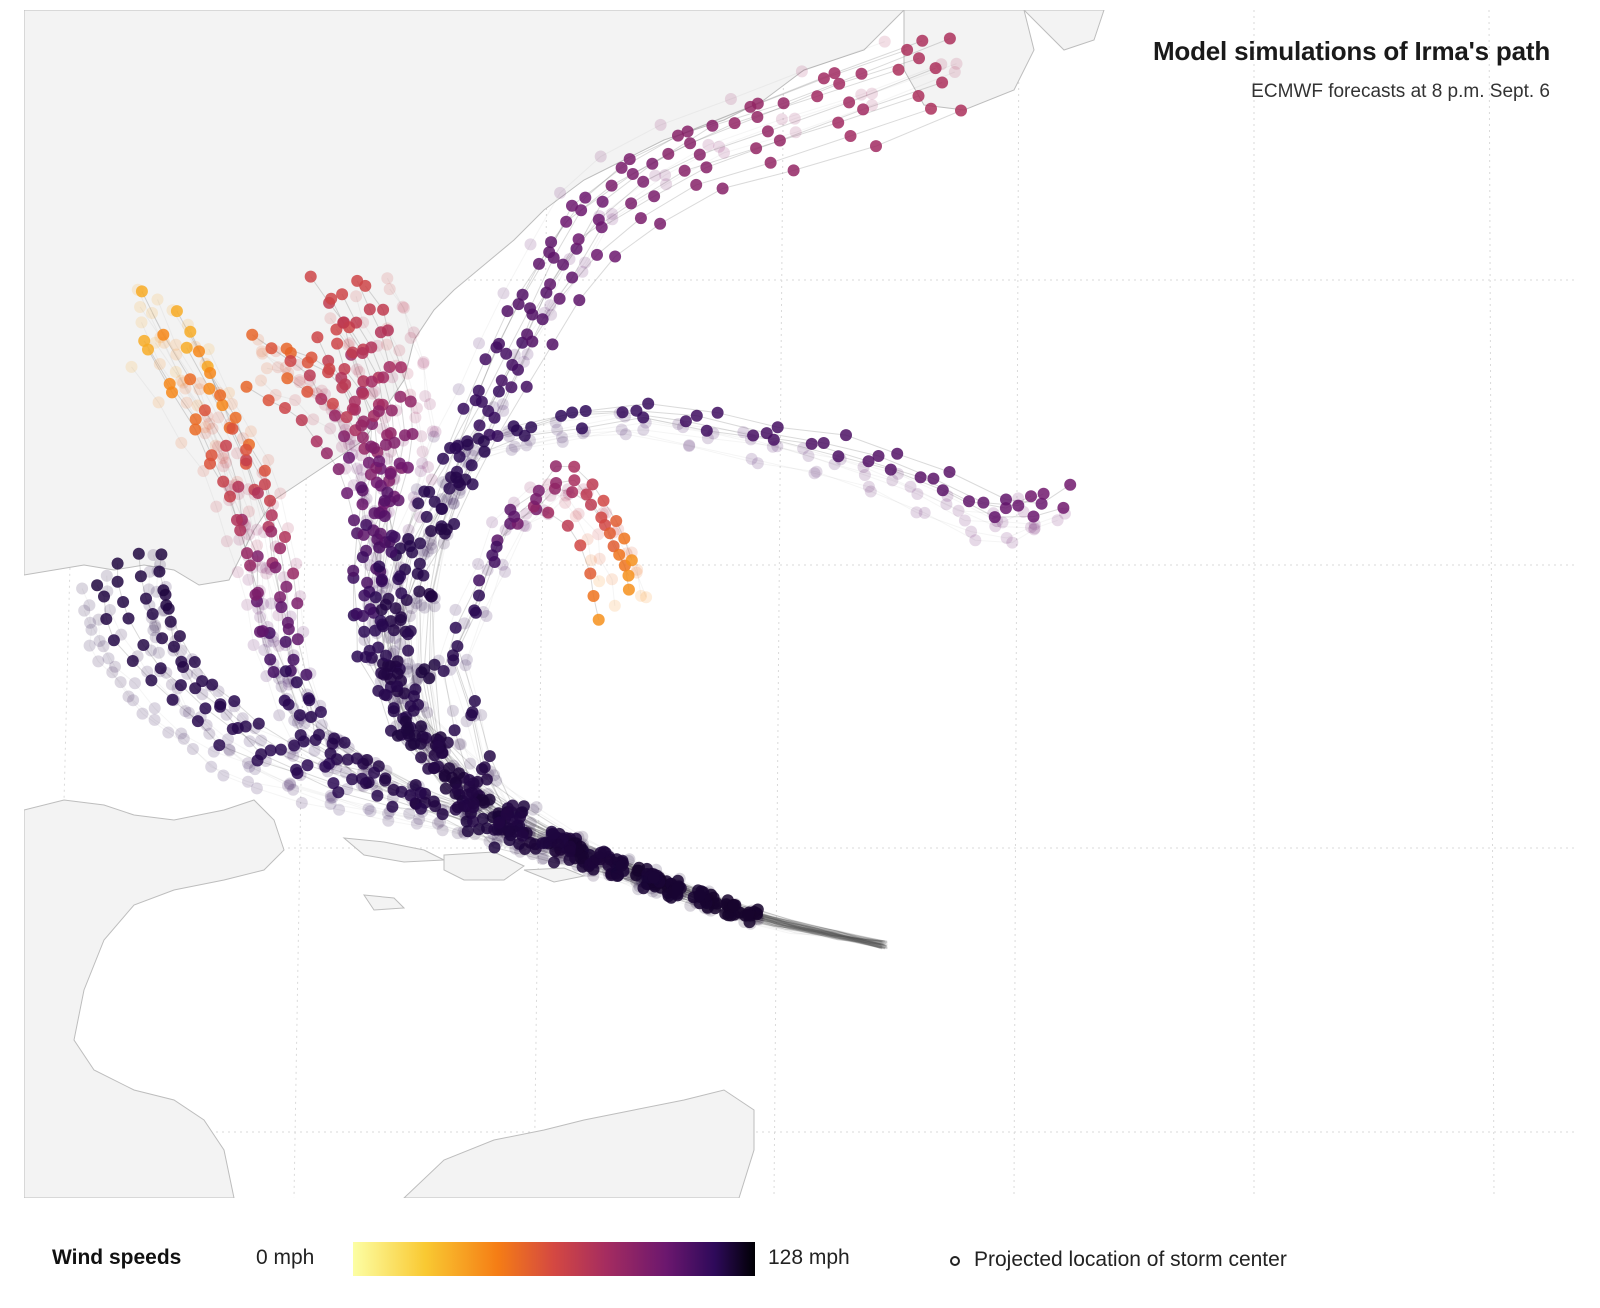 The height and width of the screenshot is (1308, 1600). What do you see at coordinates (1400, 91) in the screenshot?
I see `map-subtitle: ECMWF forecasts at 8 p.m. Sept. 6` at bounding box center [1400, 91].